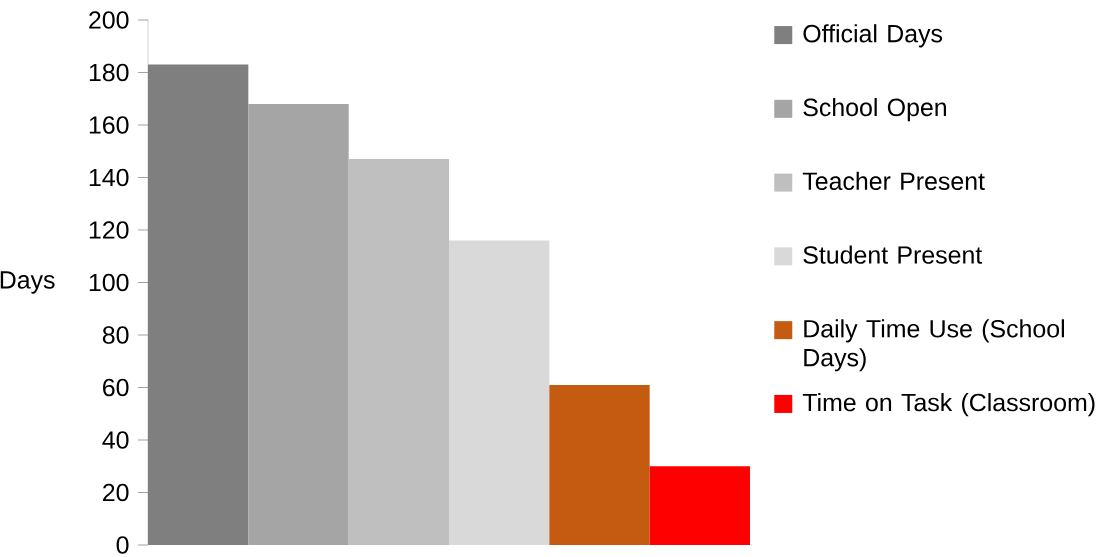 The height and width of the screenshot is (557, 1107). Describe the element at coordinates (116, 387) in the screenshot. I see `y-tick-label: 60` at that location.